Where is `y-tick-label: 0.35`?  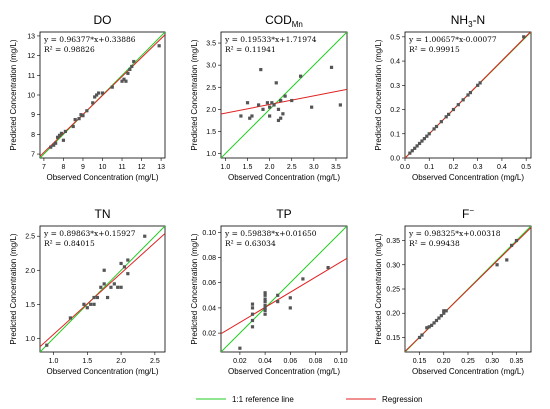
y-tick-label: 0.35 is located at coordinates (393, 241).